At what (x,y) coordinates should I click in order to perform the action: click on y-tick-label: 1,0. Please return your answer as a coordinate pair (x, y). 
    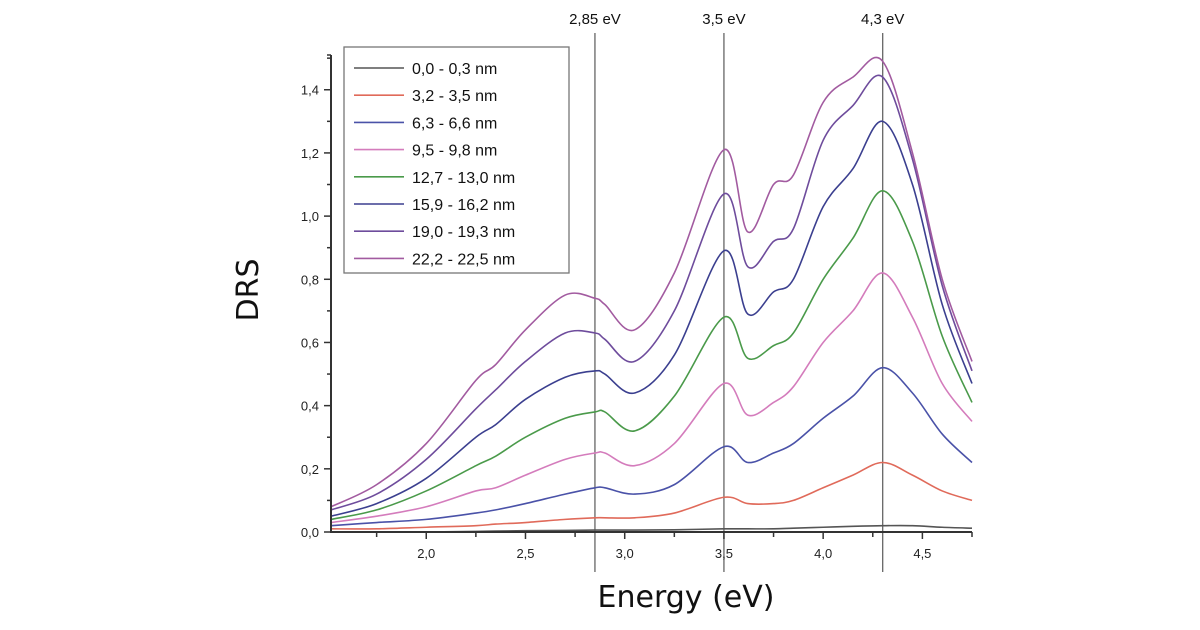
    Looking at the image, I should click on (310, 216).